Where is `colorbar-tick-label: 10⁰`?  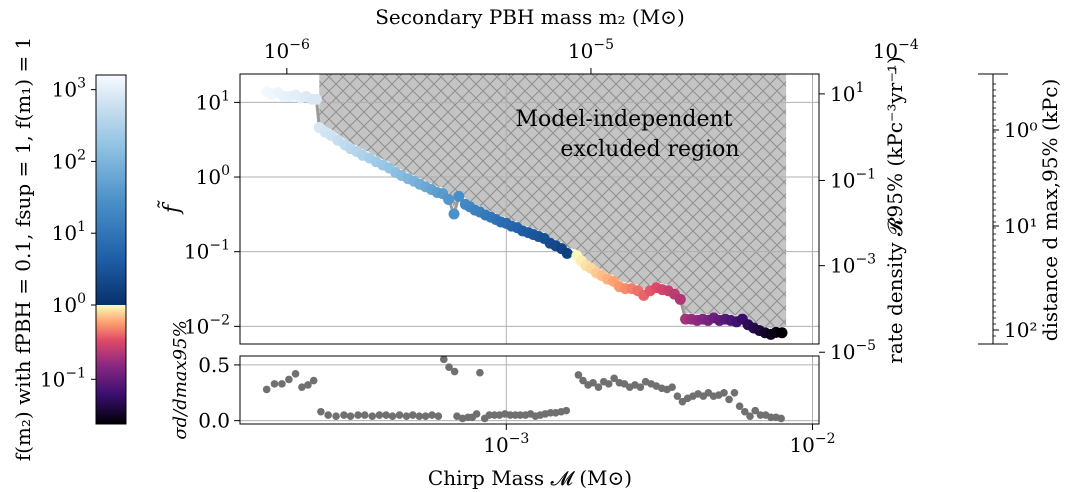 colorbar-tick-label: 10⁰ is located at coordinates (69, 304).